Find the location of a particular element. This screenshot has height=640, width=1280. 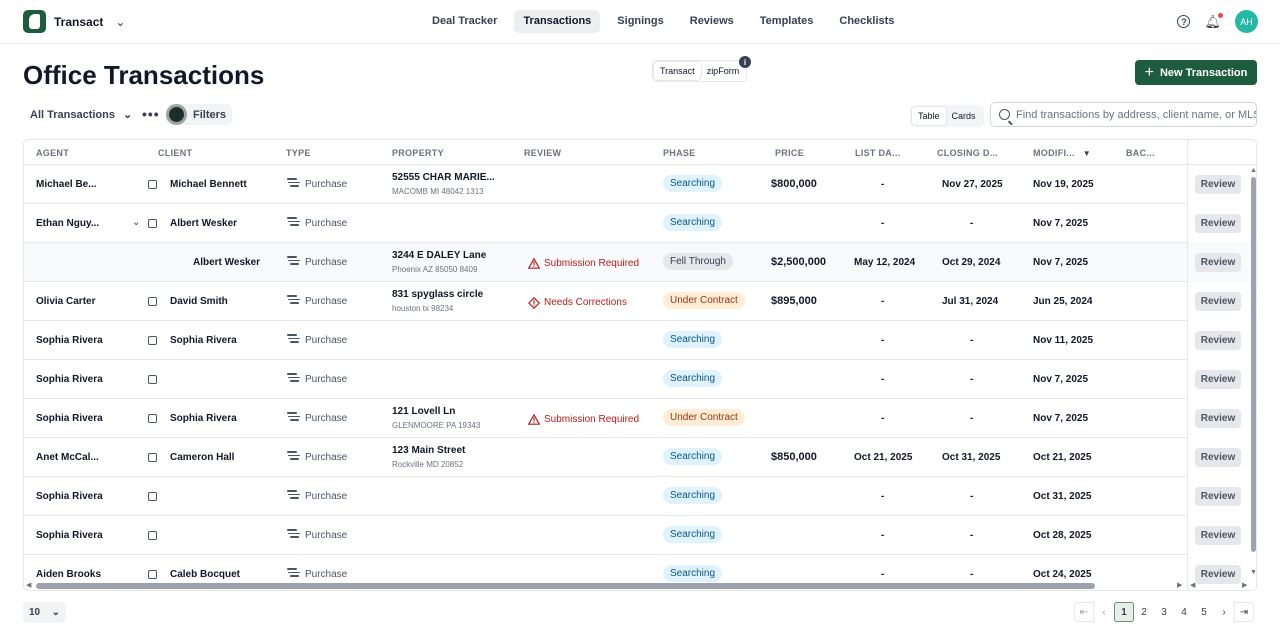

nav-signings: Signings is located at coordinates (640, 21).